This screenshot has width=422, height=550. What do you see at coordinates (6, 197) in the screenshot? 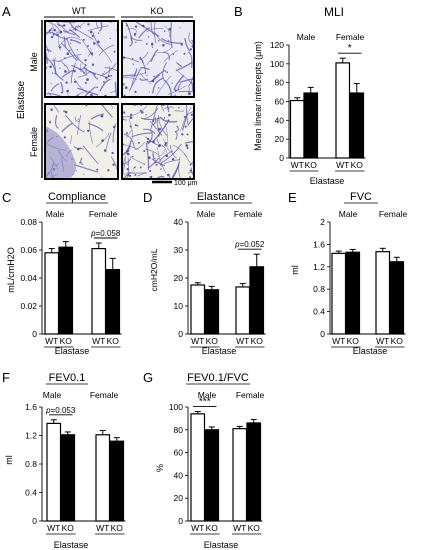
I see `panel-letter-c: C` at bounding box center [6, 197].